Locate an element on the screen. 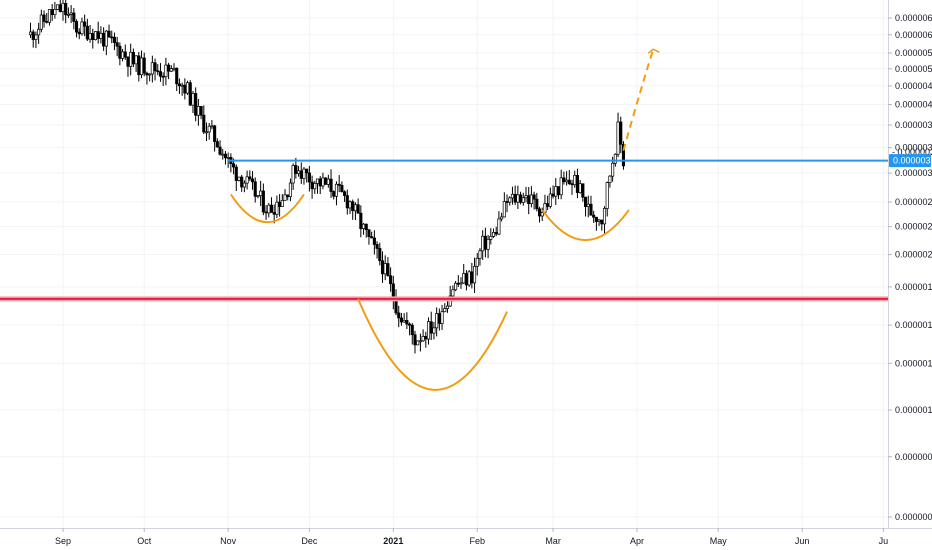  left-shoulder-arc is located at coordinates (267, 208).